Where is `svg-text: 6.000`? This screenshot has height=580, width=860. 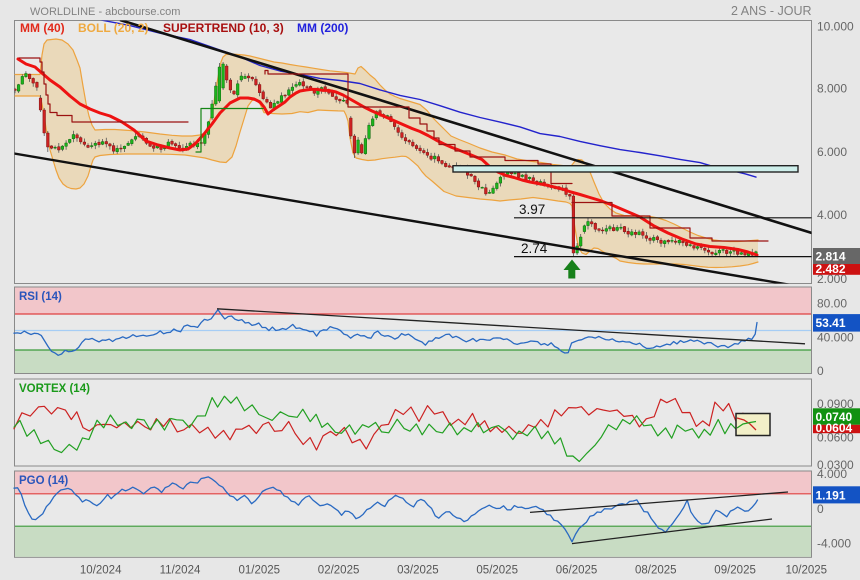 svg-text: 6.000 is located at coordinates (832, 152).